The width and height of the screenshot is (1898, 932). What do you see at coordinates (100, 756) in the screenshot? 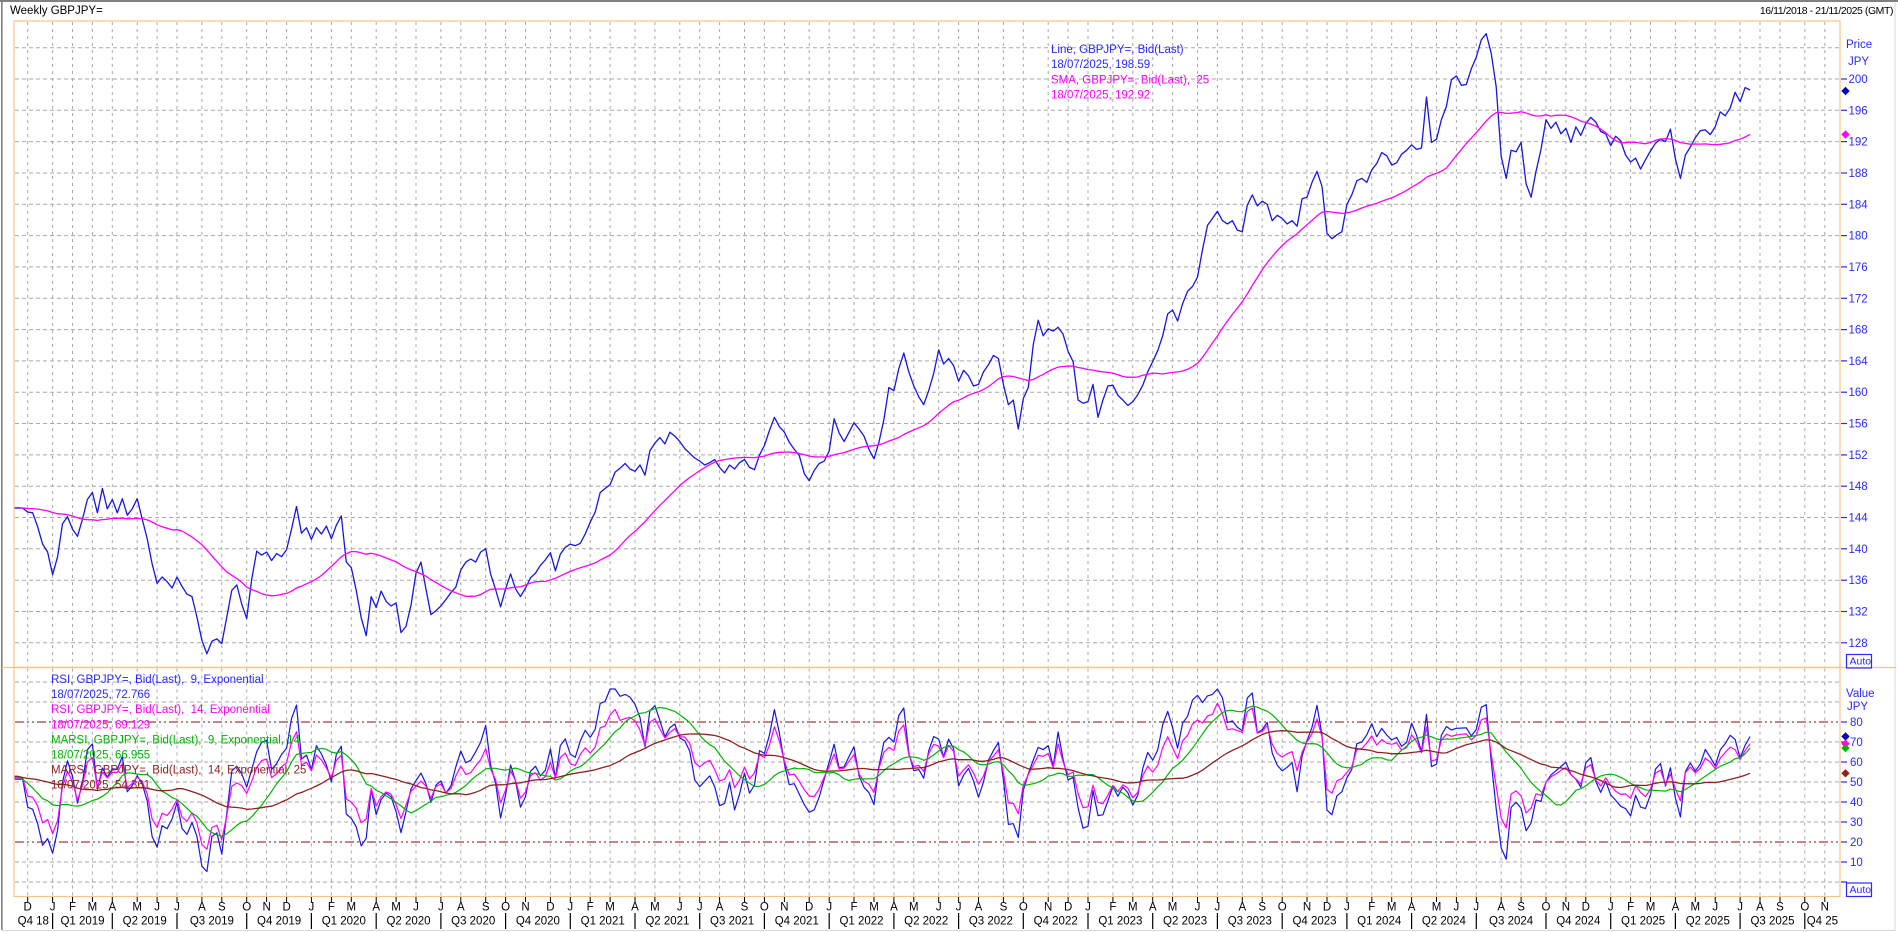
I see `svg-text: 18/07/2025, 66.955` at bounding box center [100, 756].